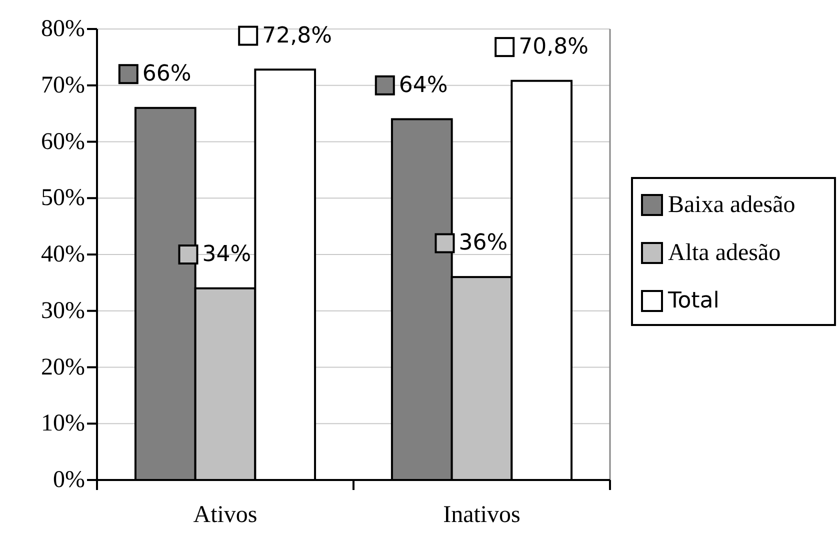  What do you see at coordinates (553, 47) in the screenshot?
I see `data-label: 70,8%` at bounding box center [553, 47].